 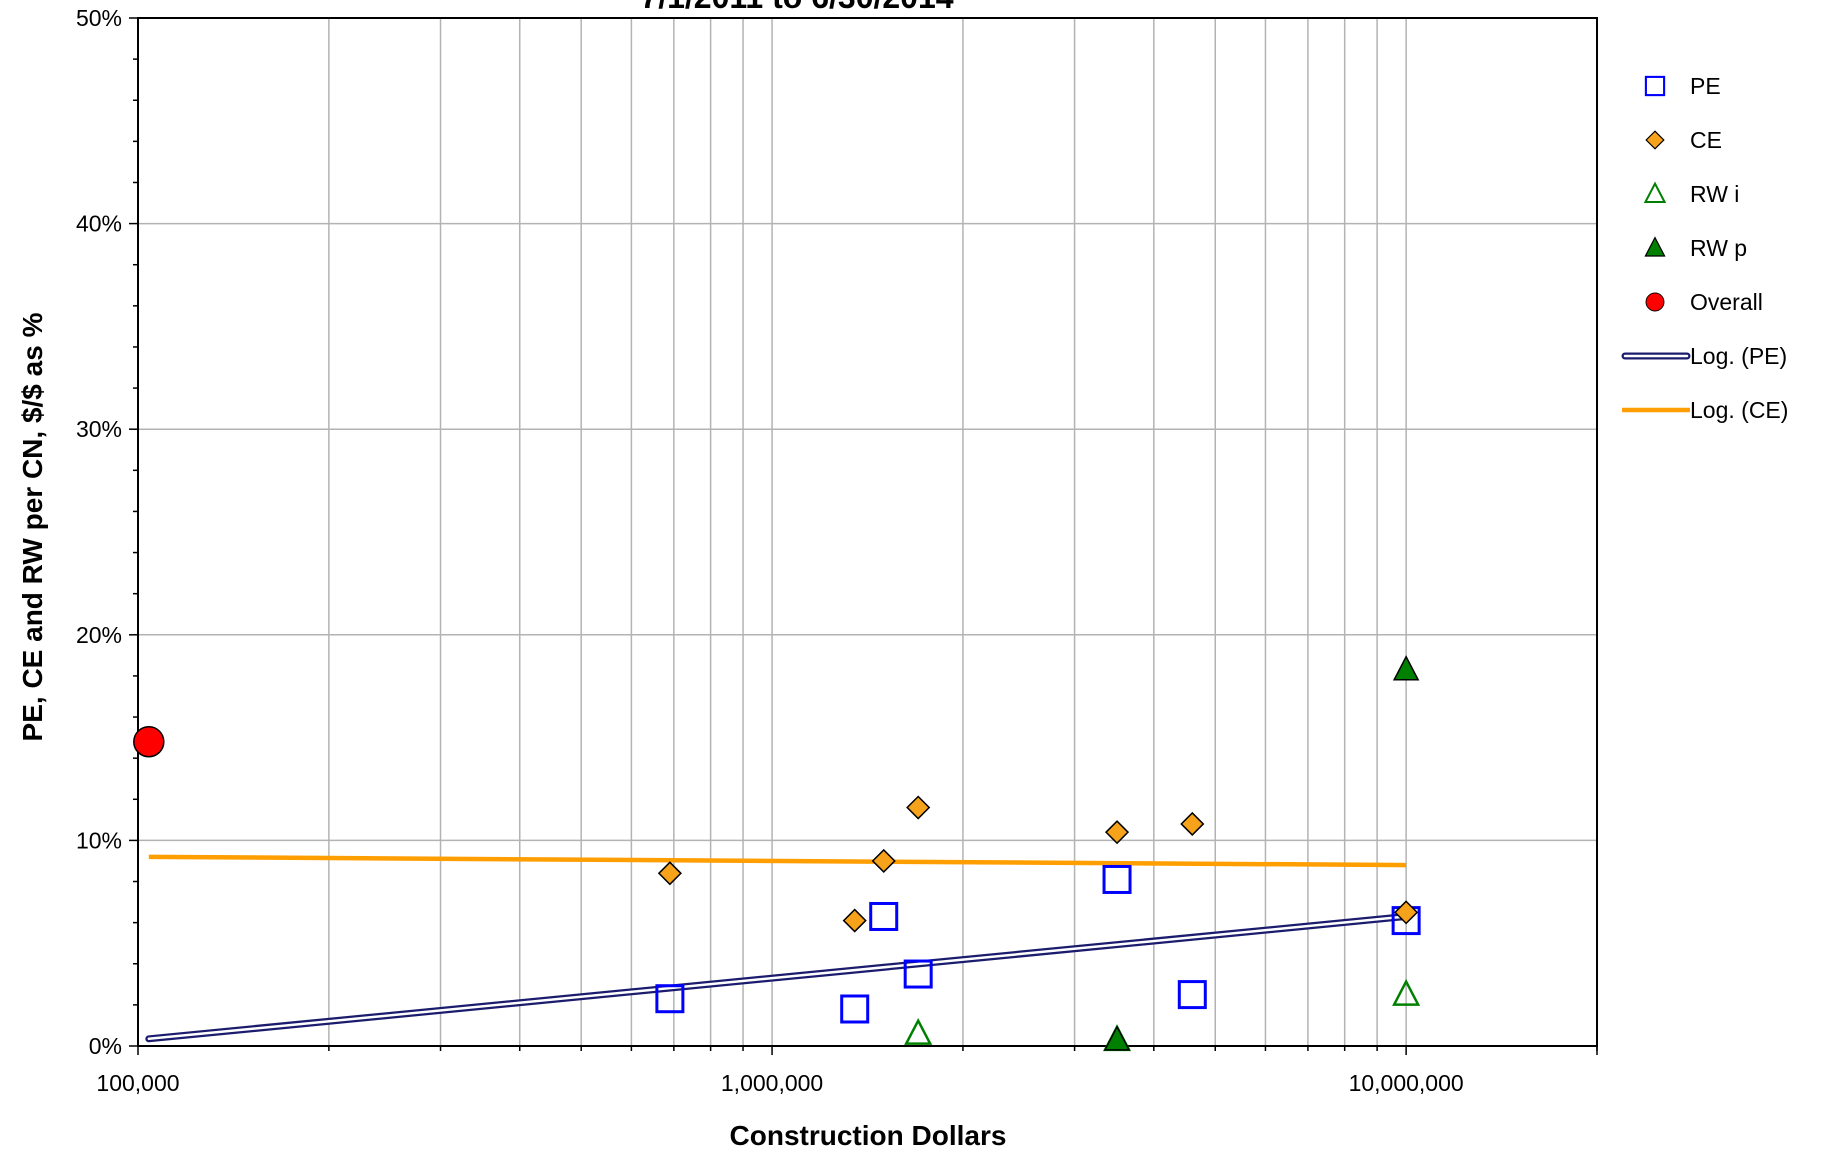 I want to click on legend-marker-ce, so click(x=1655, y=140).